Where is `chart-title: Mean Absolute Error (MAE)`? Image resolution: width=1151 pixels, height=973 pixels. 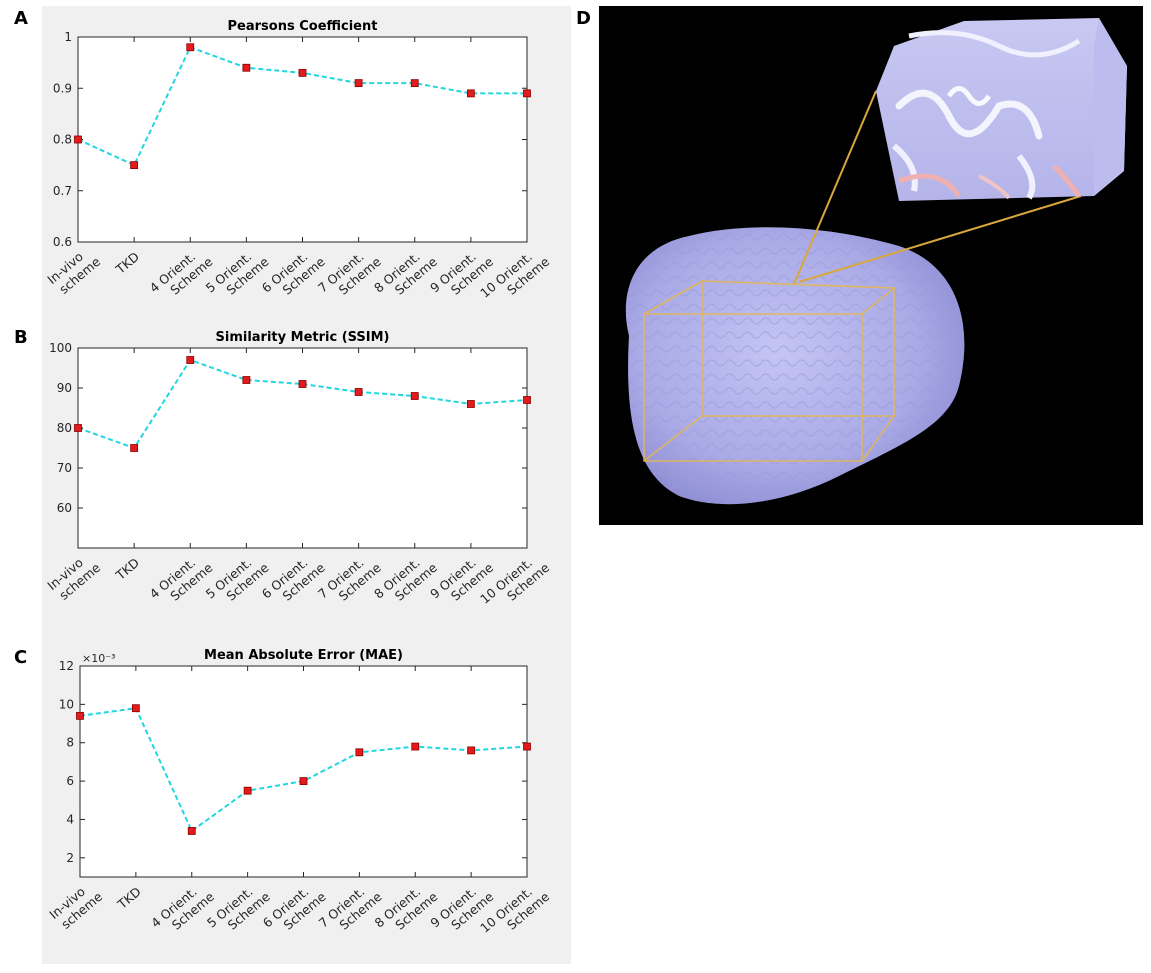
chart-title: Mean Absolute Error (MAE) is located at coordinates (303, 655).